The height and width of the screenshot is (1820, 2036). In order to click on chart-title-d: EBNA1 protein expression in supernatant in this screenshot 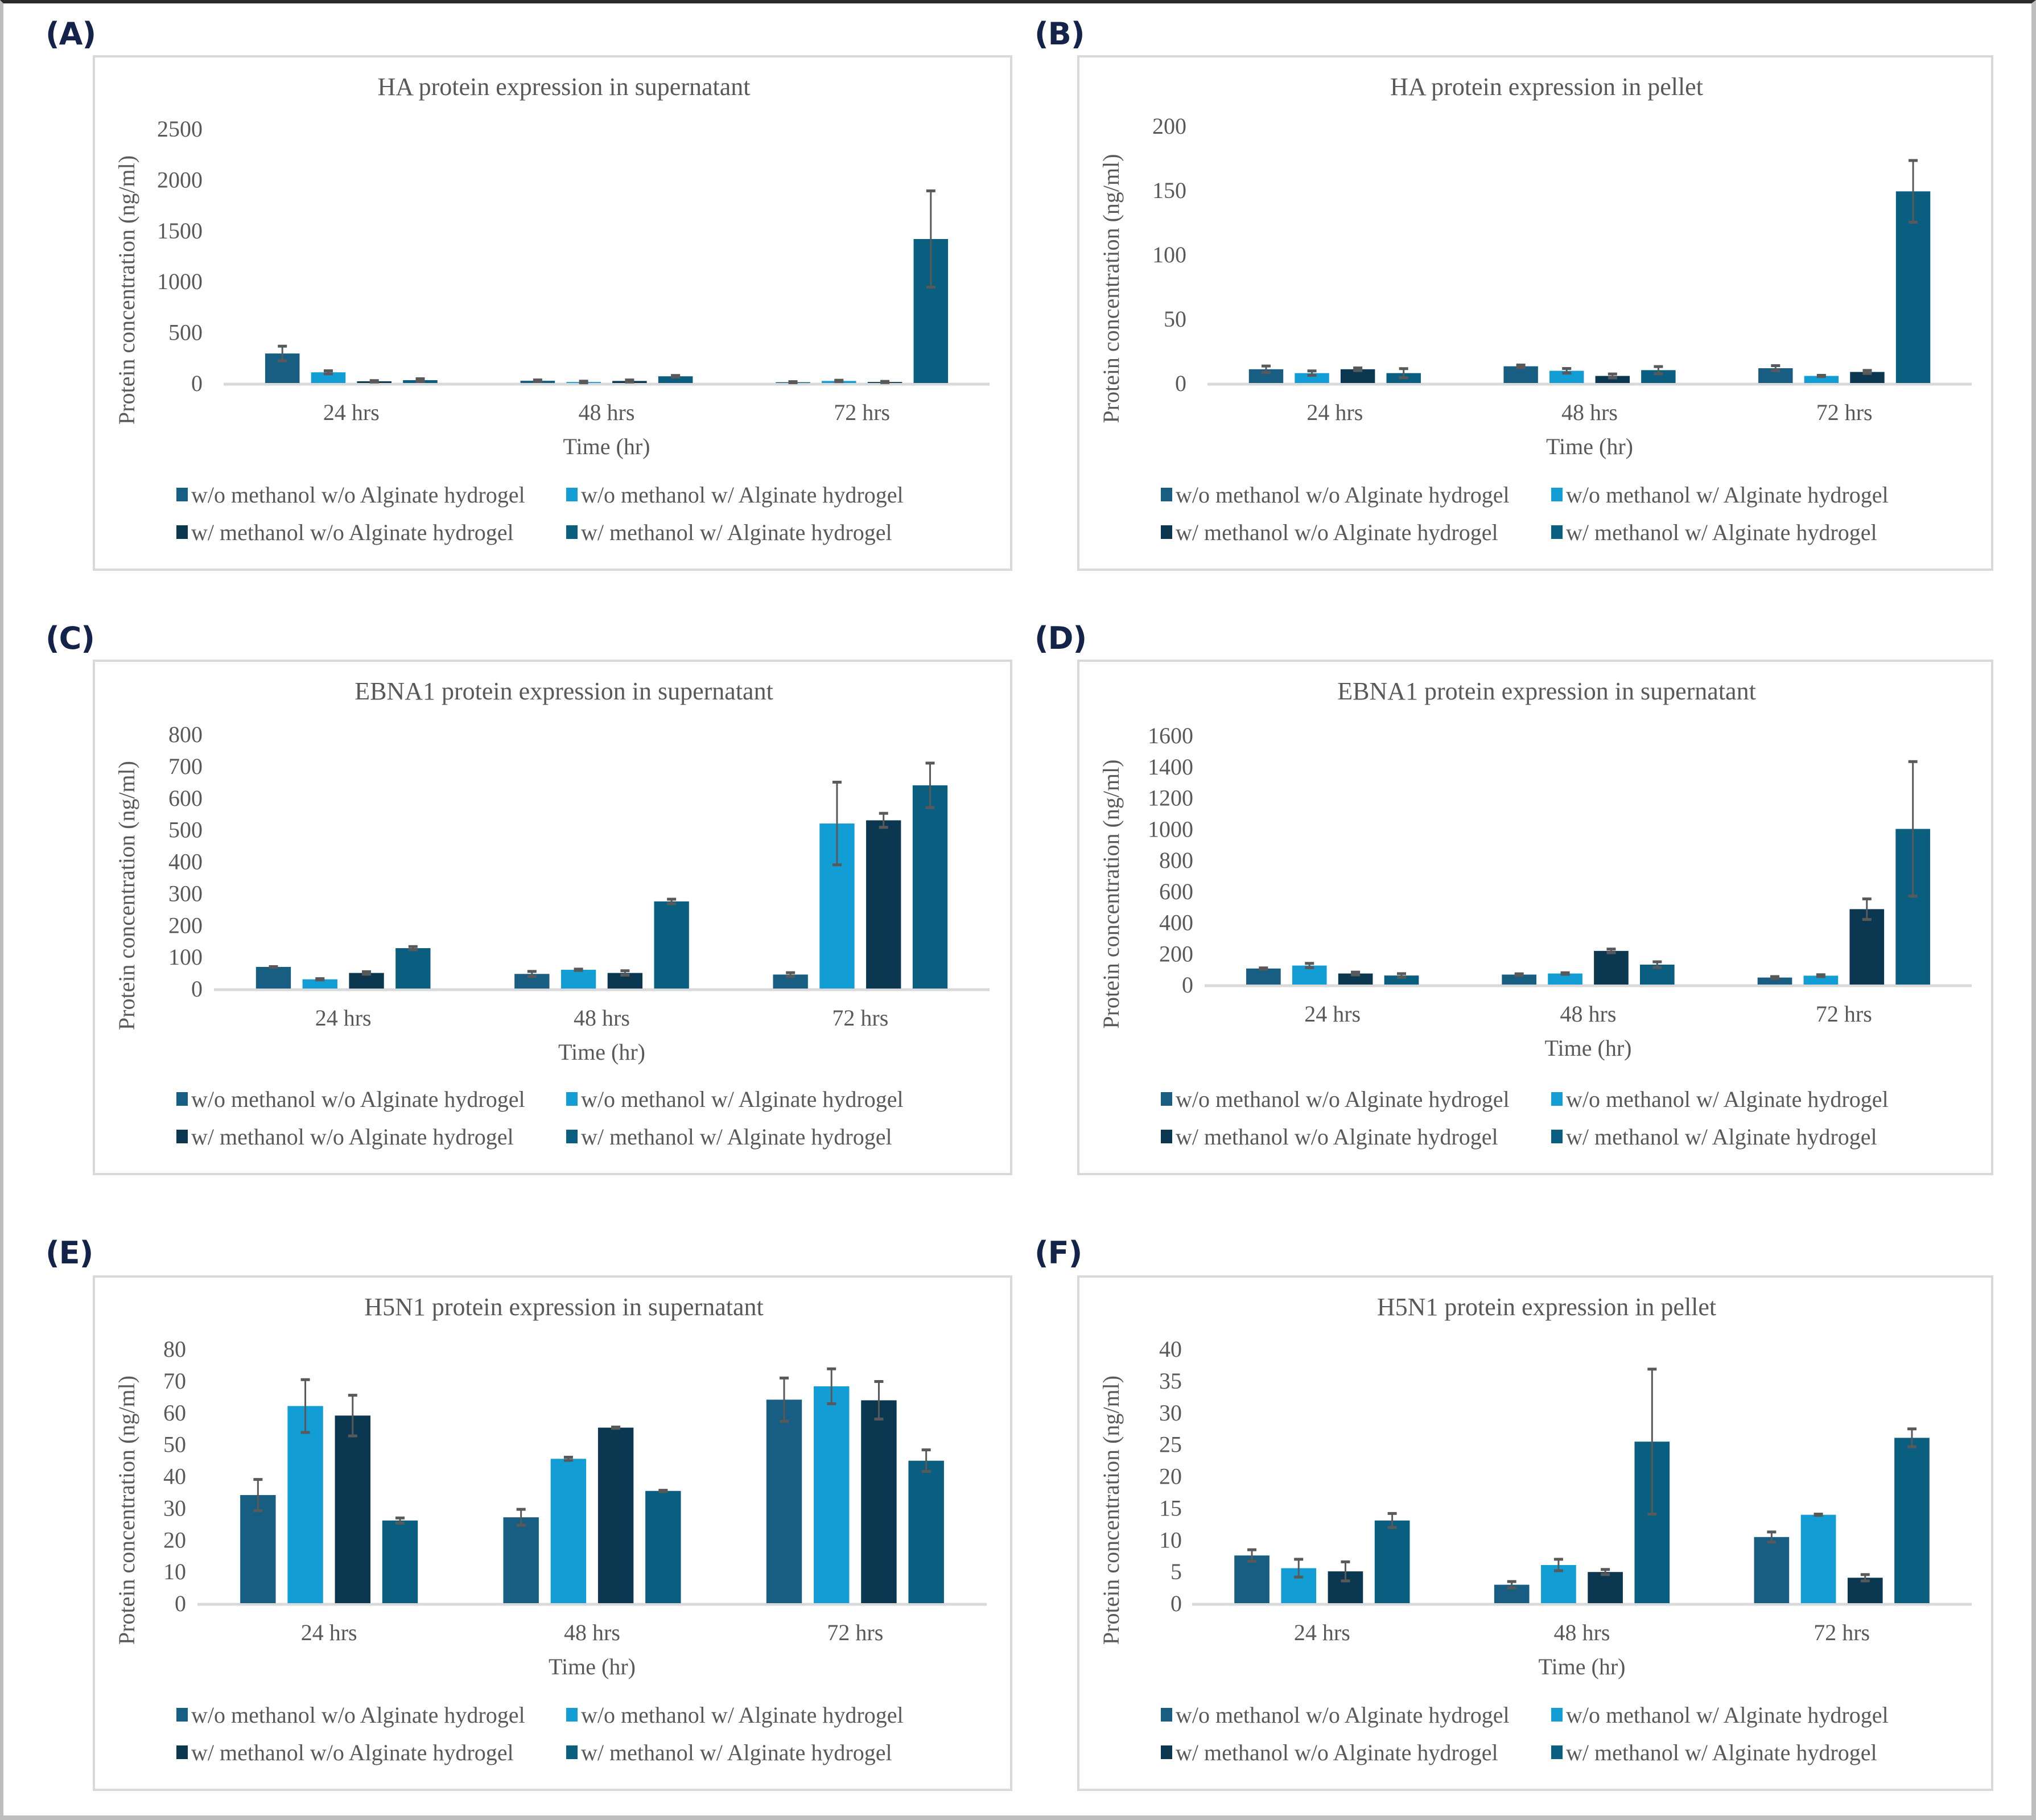, I will do `click(1546, 691)`.